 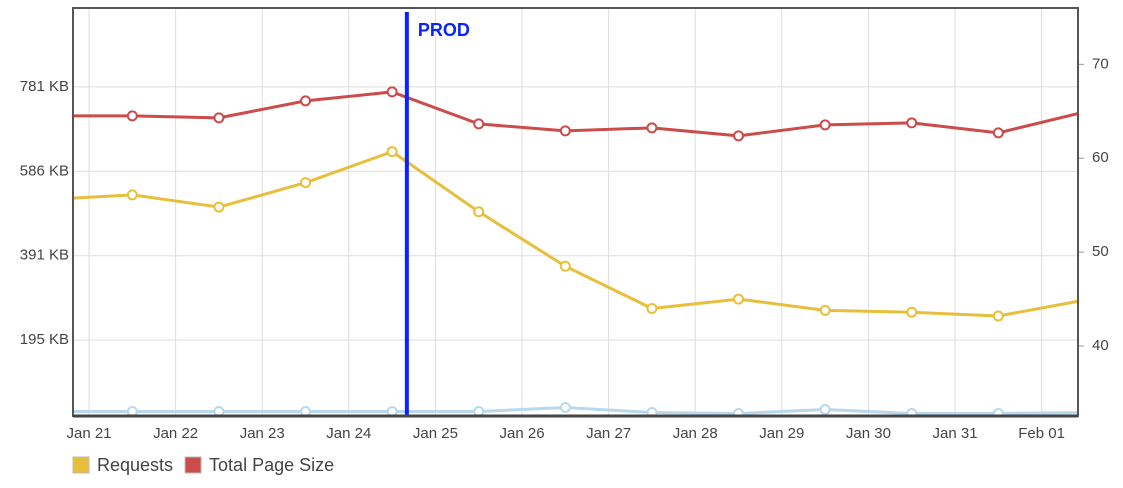 What do you see at coordinates (781, 433) in the screenshot?
I see `x-tick-label: Jan 29` at bounding box center [781, 433].